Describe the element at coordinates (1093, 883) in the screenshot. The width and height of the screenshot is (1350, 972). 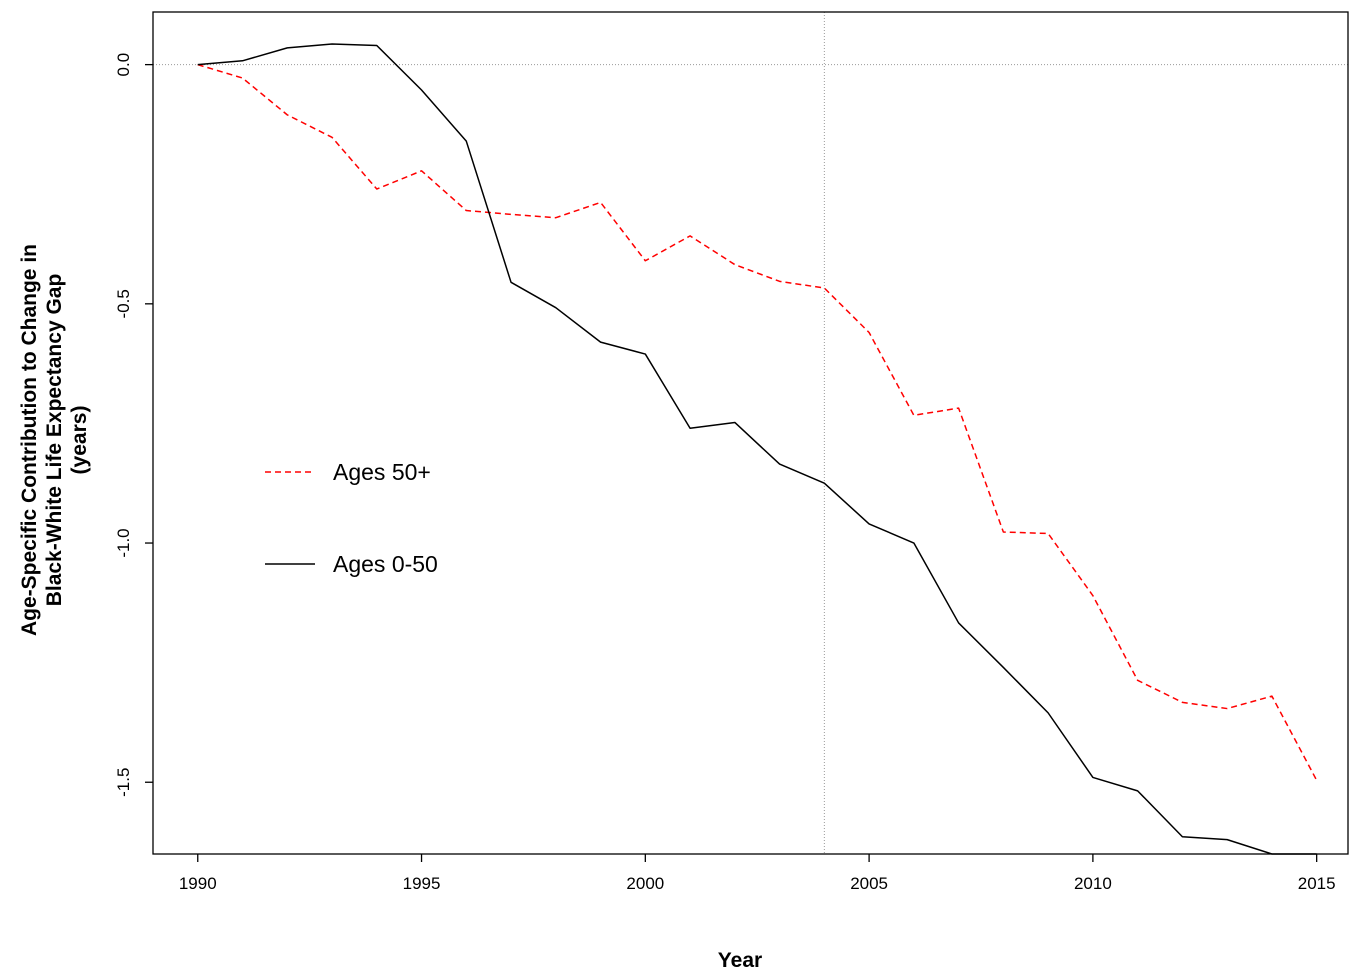
I see `x-tick-label-2010: 2010` at that location.